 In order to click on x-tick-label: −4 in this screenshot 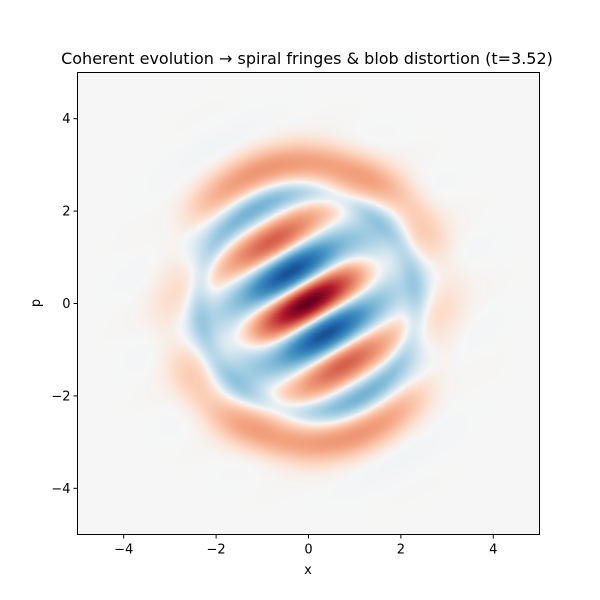, I will do `click(123, 550)`.